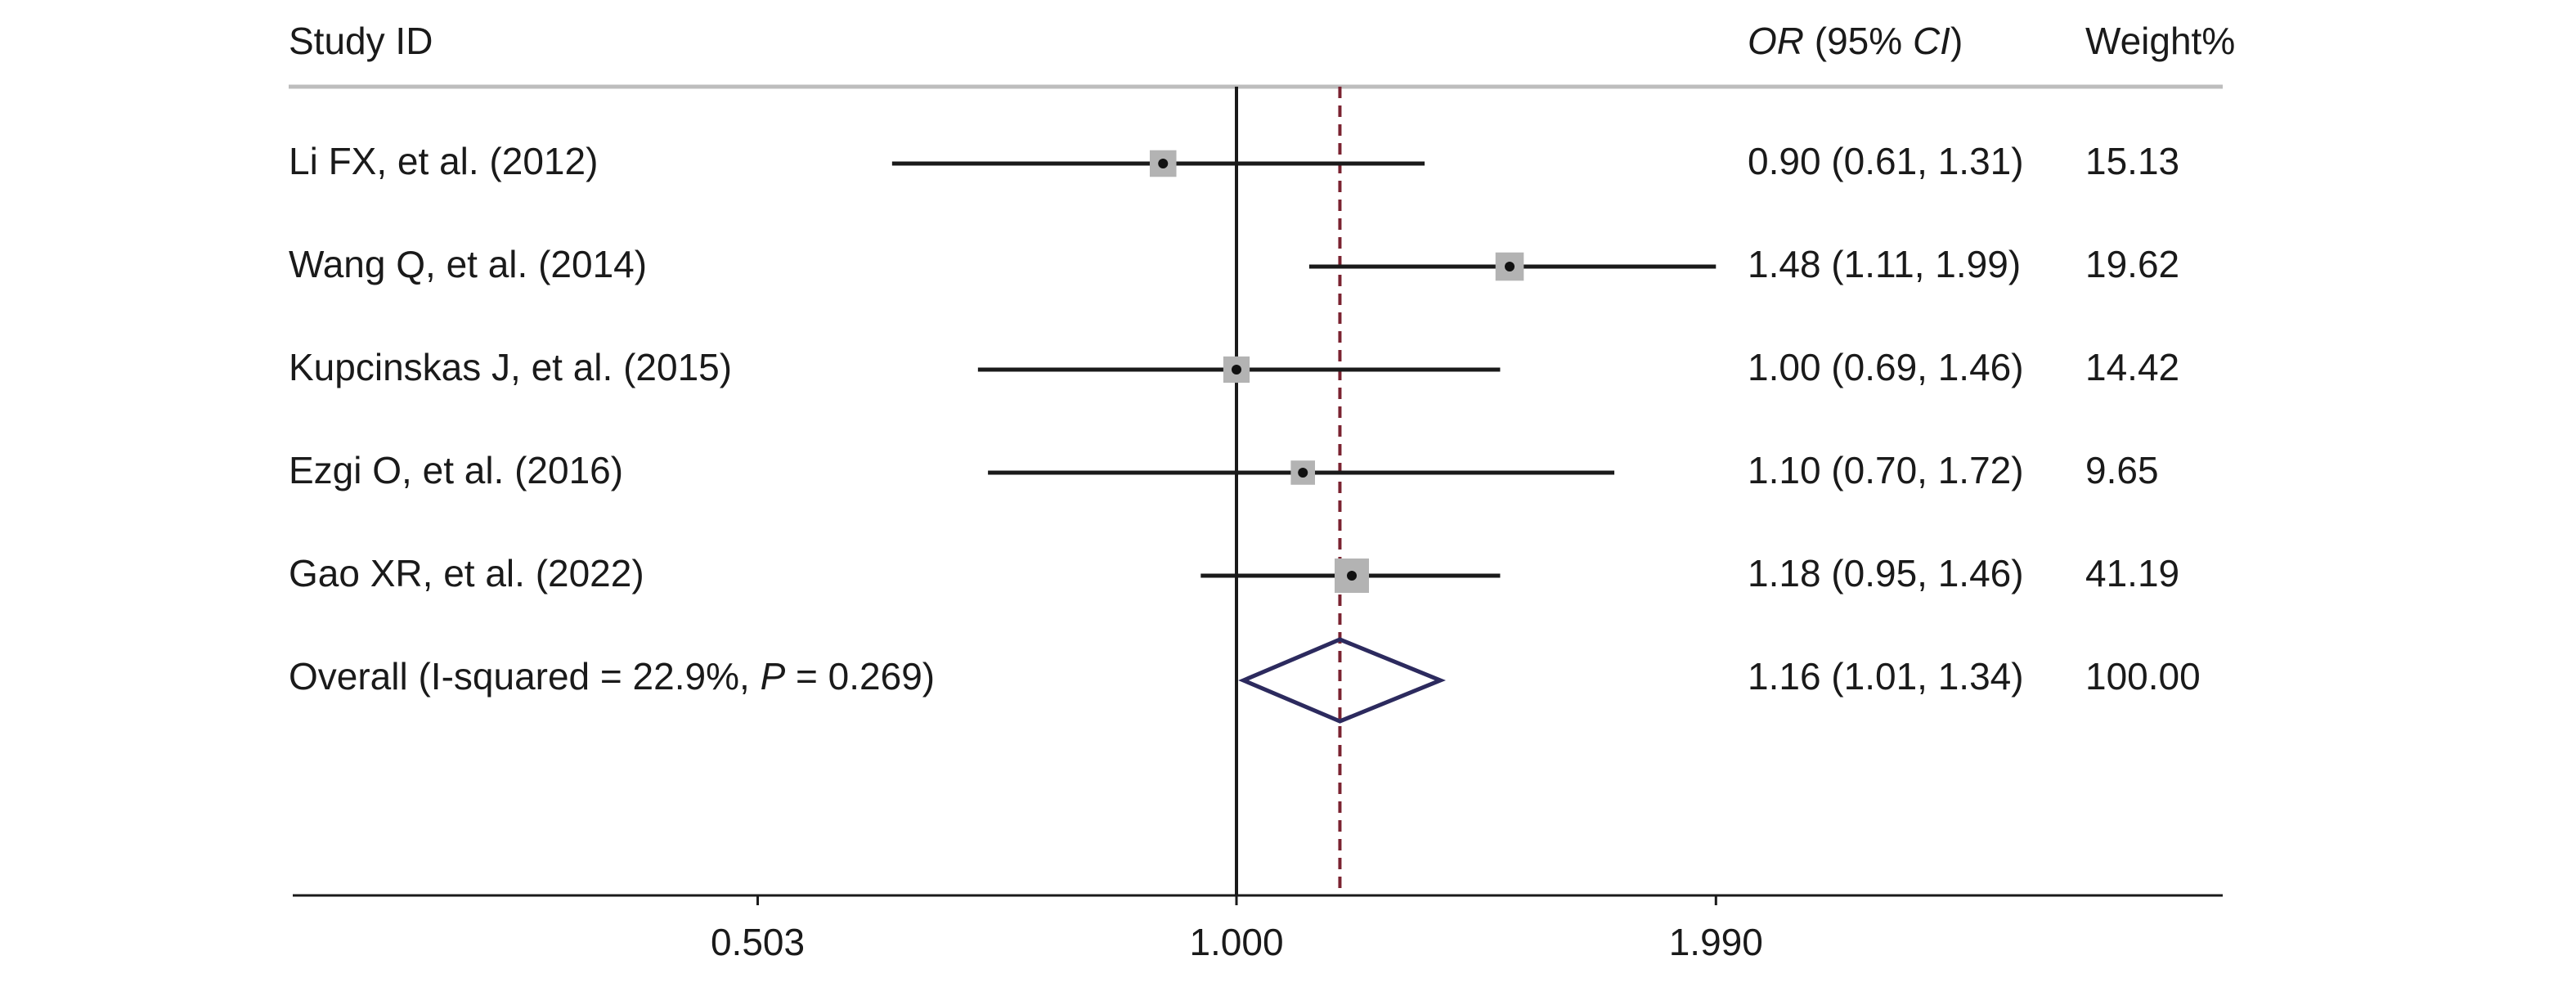 This screenshot has width=2576, height=987. Describe the element at coordinates (1342, 680) in the screenshot. I see `overall-diamond` at that location.